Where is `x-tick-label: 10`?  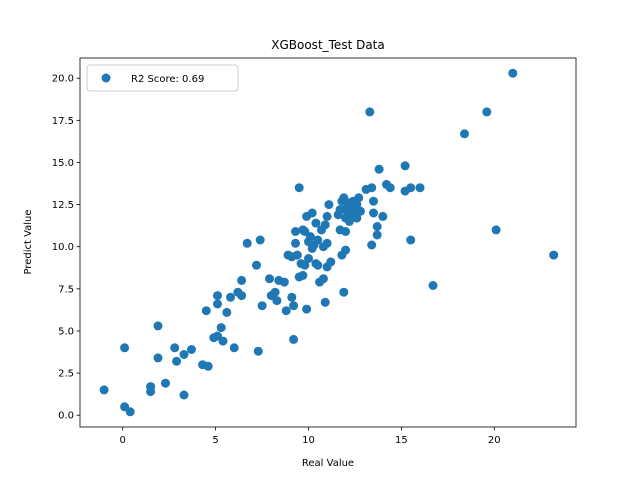
x-tick-label: 10 is located at coordinates (308, 440).